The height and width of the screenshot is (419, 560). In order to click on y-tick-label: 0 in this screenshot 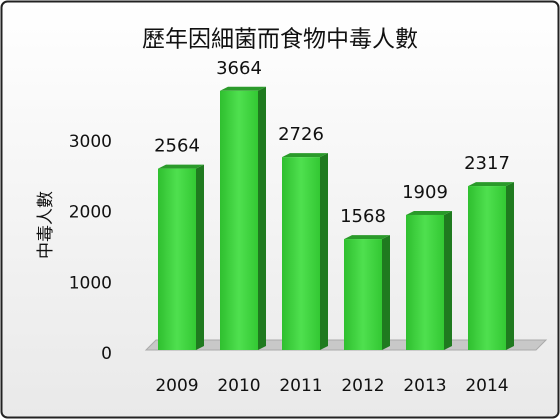, I will do `click(106, 354)`.